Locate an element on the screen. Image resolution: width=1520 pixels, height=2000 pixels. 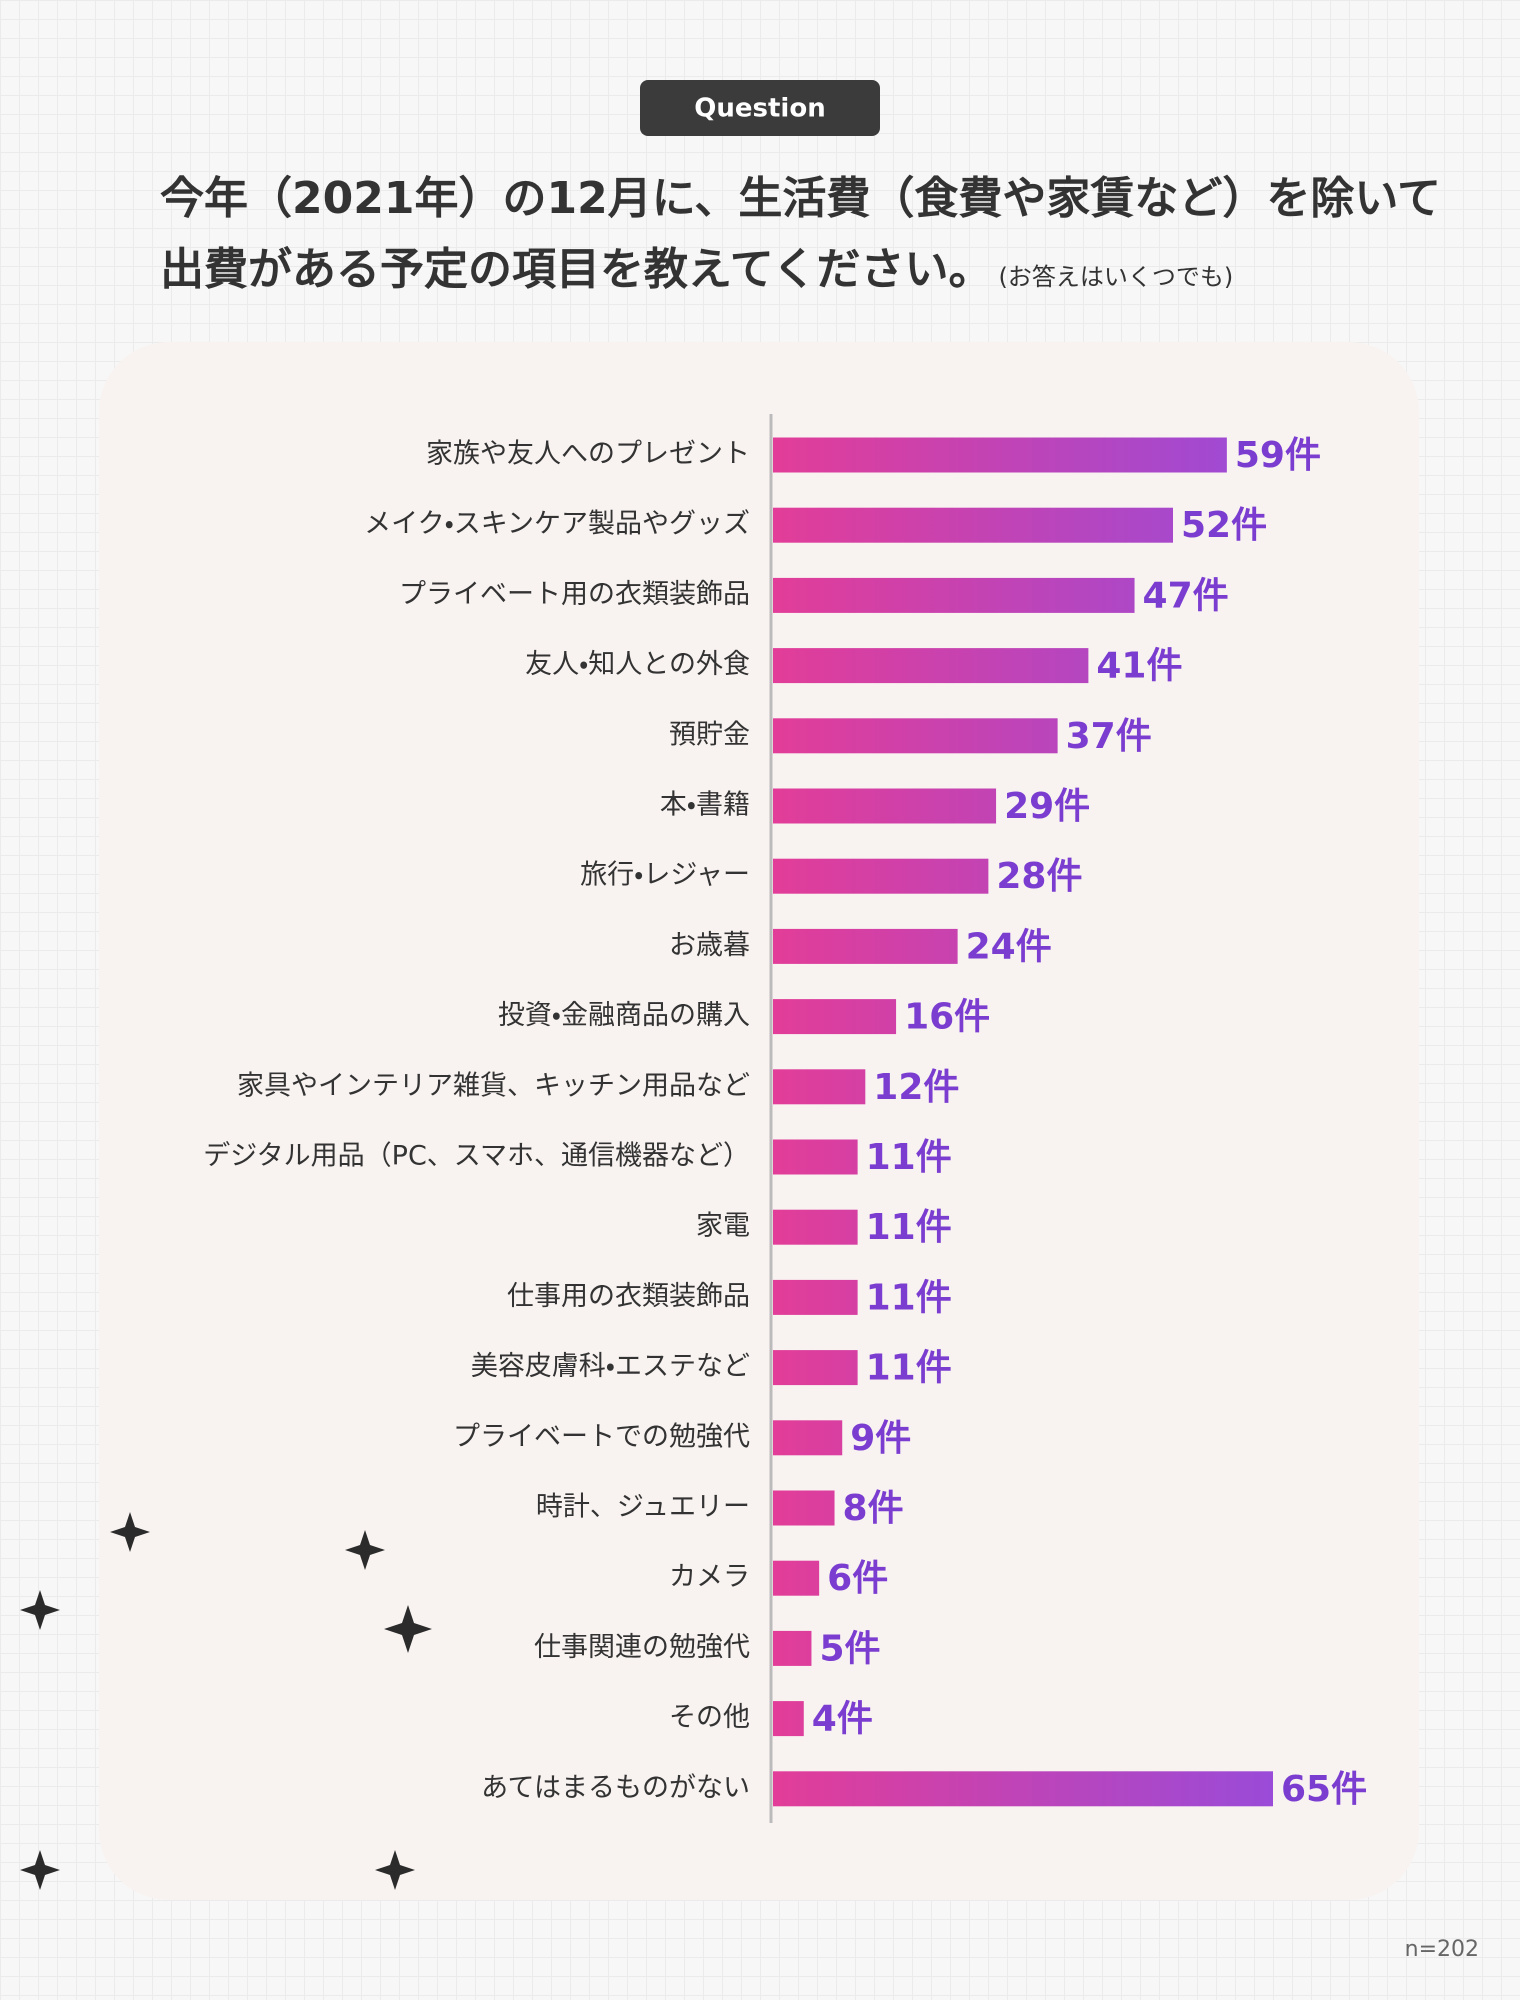
category-label: プライベート用の衣類装飾品 is located at coordinates (574, 594).